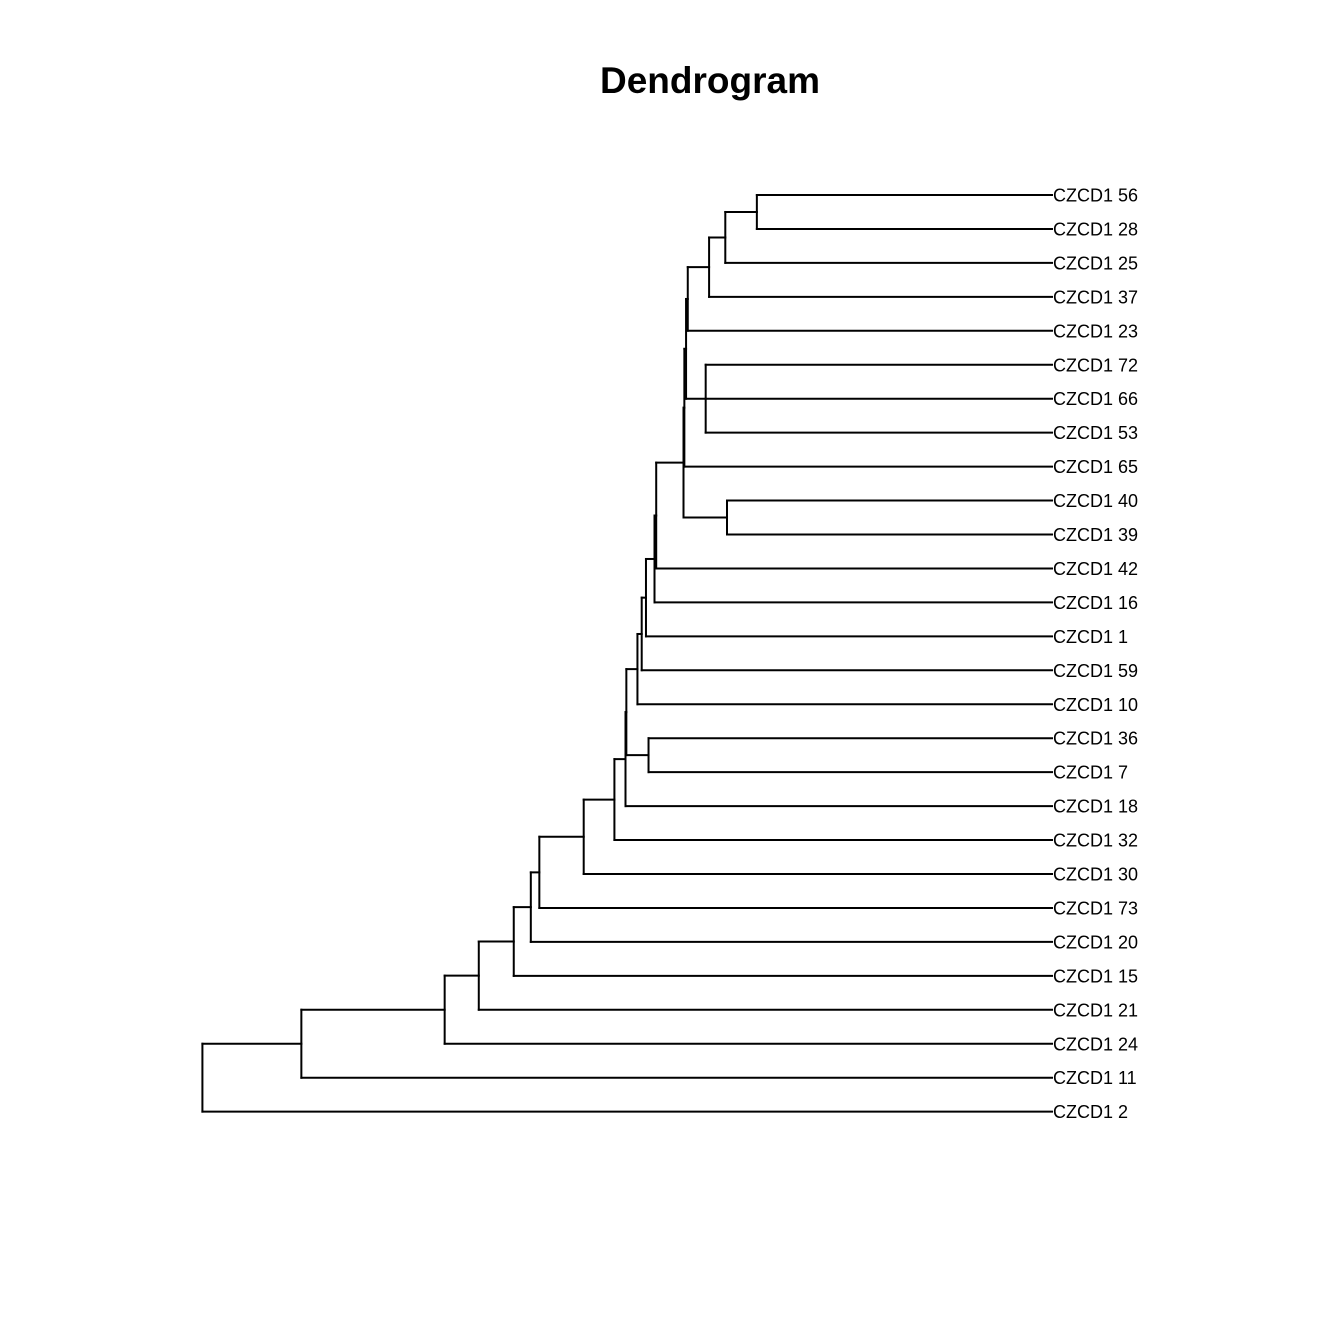  What do you see at coordinates (1095, 1078) in the screenshot?
I see `leaf-label: CZCD1 11` at bounding box center [1095, 1078].